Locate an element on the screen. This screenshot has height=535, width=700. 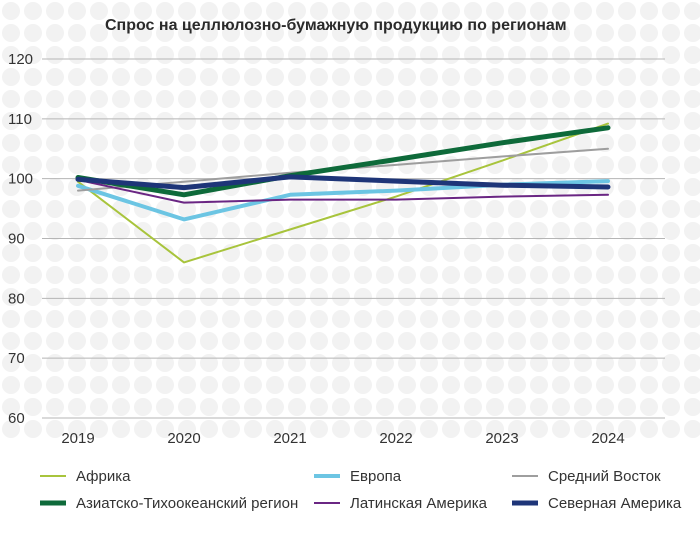
y-tick-label: 60 is located at coordinates (16, 418).